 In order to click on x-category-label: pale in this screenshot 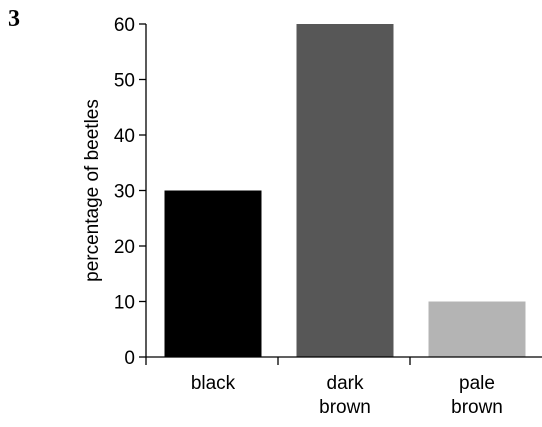, I will do `click(477, 383)`.